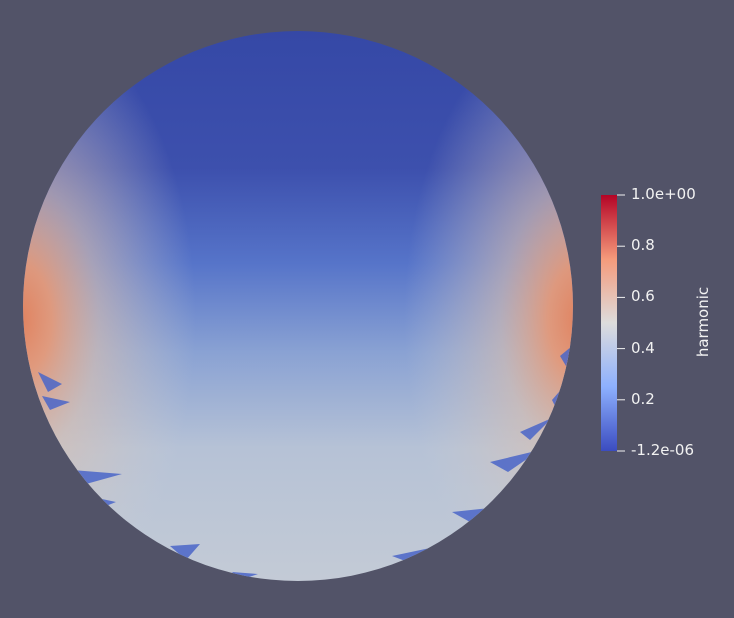  Describe the element at coordinates (643, 245) in the screenshot. I see `colorbar-tick-label: 0.8` at that location.